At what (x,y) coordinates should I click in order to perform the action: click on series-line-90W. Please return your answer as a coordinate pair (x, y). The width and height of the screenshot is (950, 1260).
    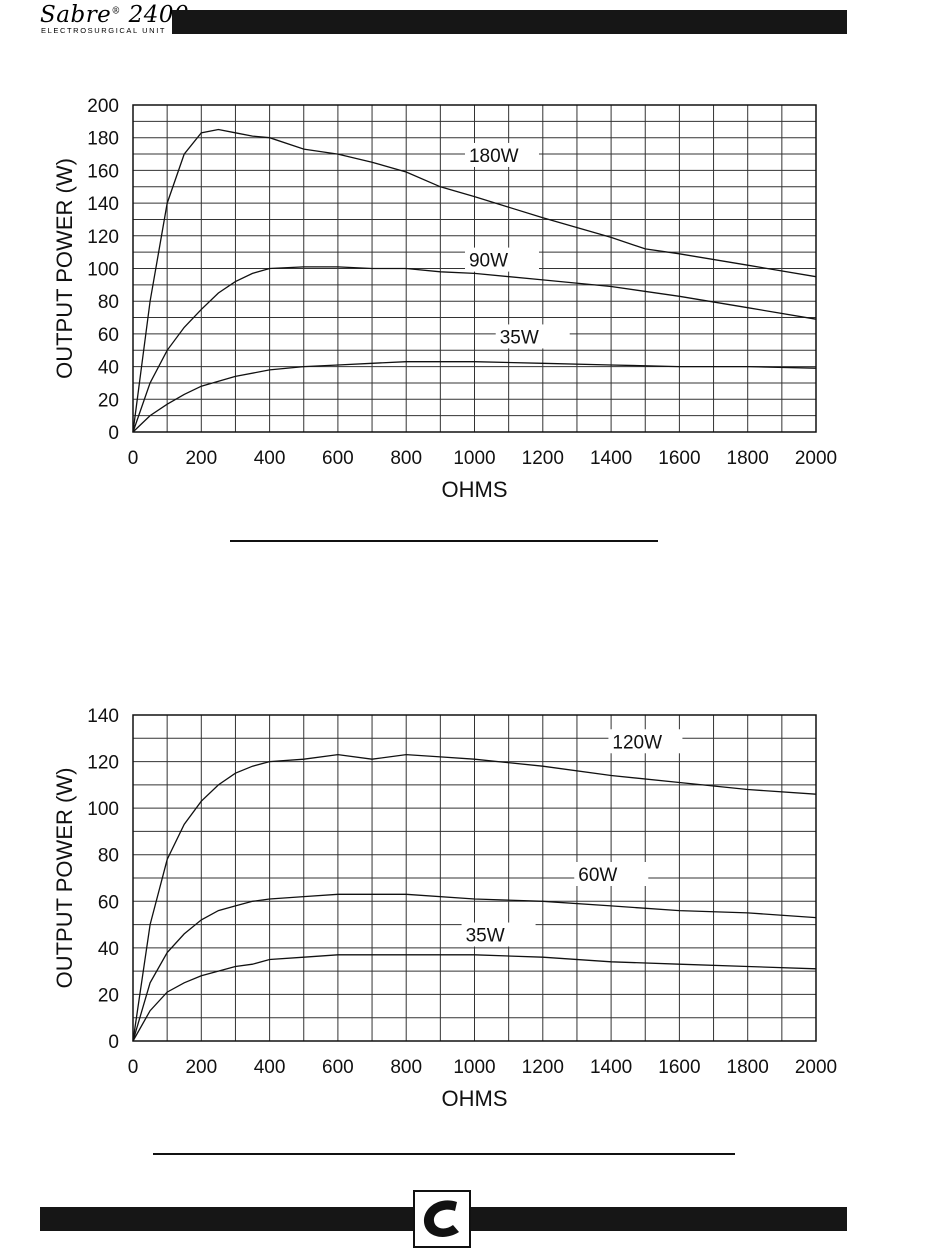
    Looking at the image, I should click on (474, 349).